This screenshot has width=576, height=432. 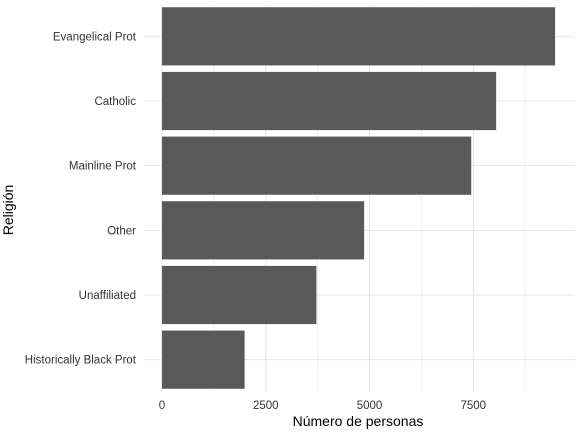 What do you see at coordinates (266, 406) in the screenshot?
I see `x-tick-label: 2500` at bounding box center [266, 406].